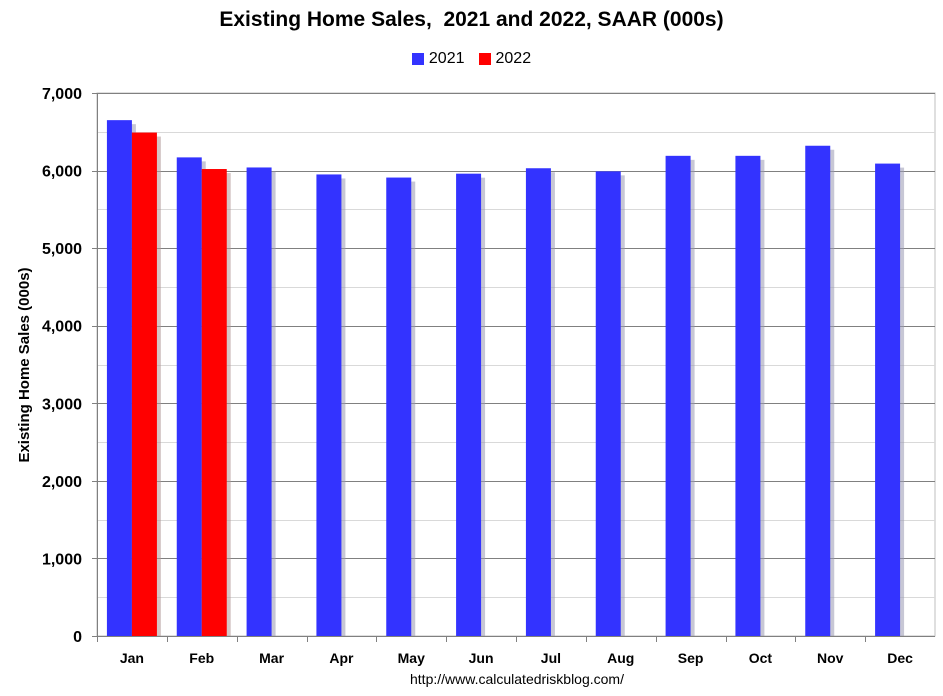 This screenshot has width=943, height=696. Describe the element at coordinates (446, 58) in the screenshot. I see `legend-label-2021: 2021` at that location.